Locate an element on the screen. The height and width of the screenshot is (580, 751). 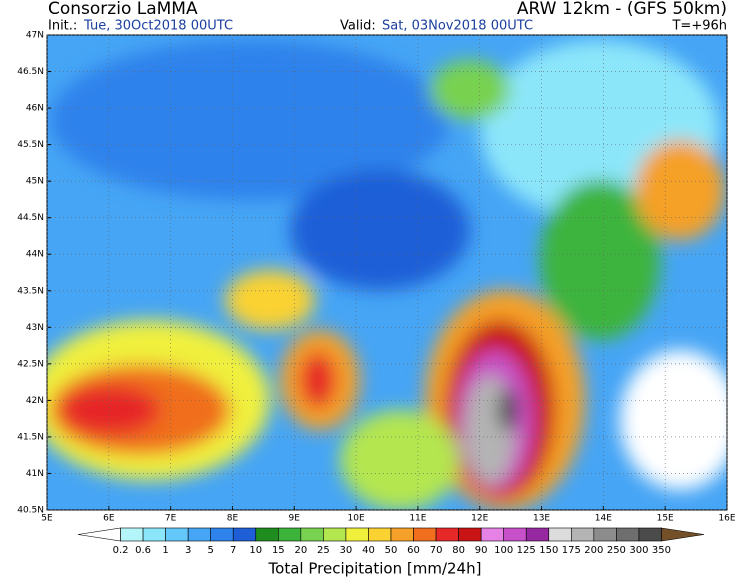
lat-label: 44N is located at coordinates (35, 255).